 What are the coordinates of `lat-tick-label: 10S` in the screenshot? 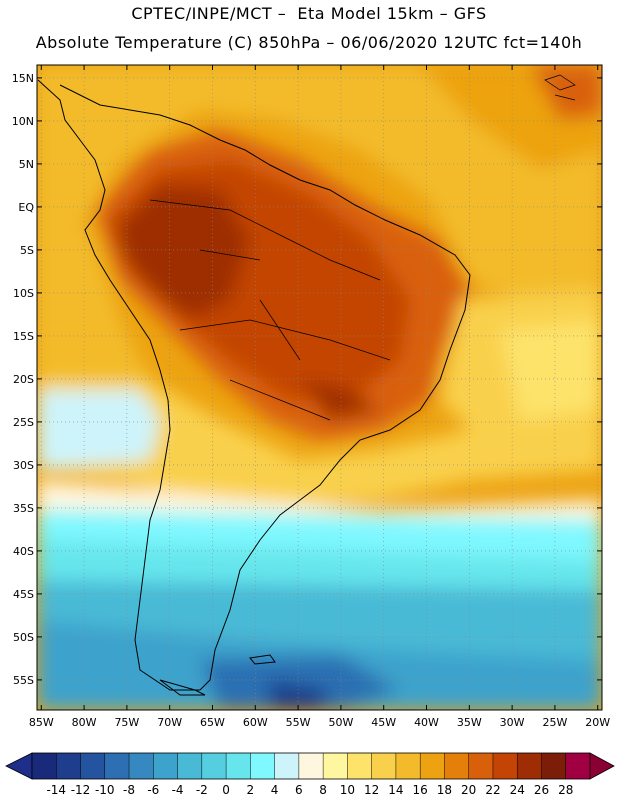 It's located at (23, 293).